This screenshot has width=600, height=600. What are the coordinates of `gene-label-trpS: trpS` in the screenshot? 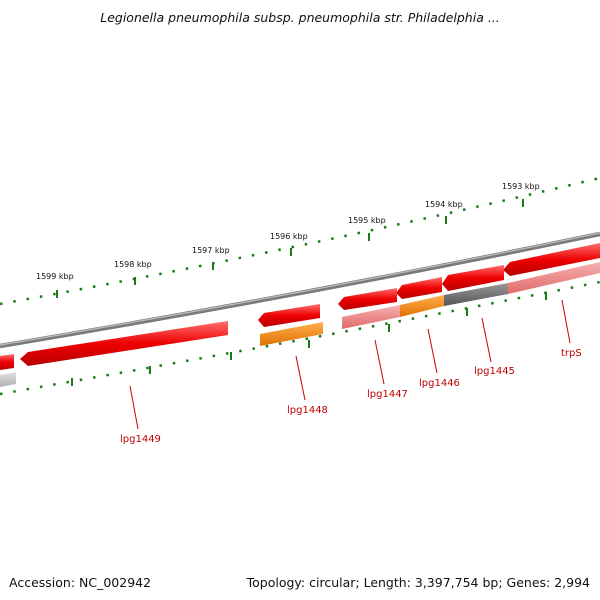 It's located at (571, 353).